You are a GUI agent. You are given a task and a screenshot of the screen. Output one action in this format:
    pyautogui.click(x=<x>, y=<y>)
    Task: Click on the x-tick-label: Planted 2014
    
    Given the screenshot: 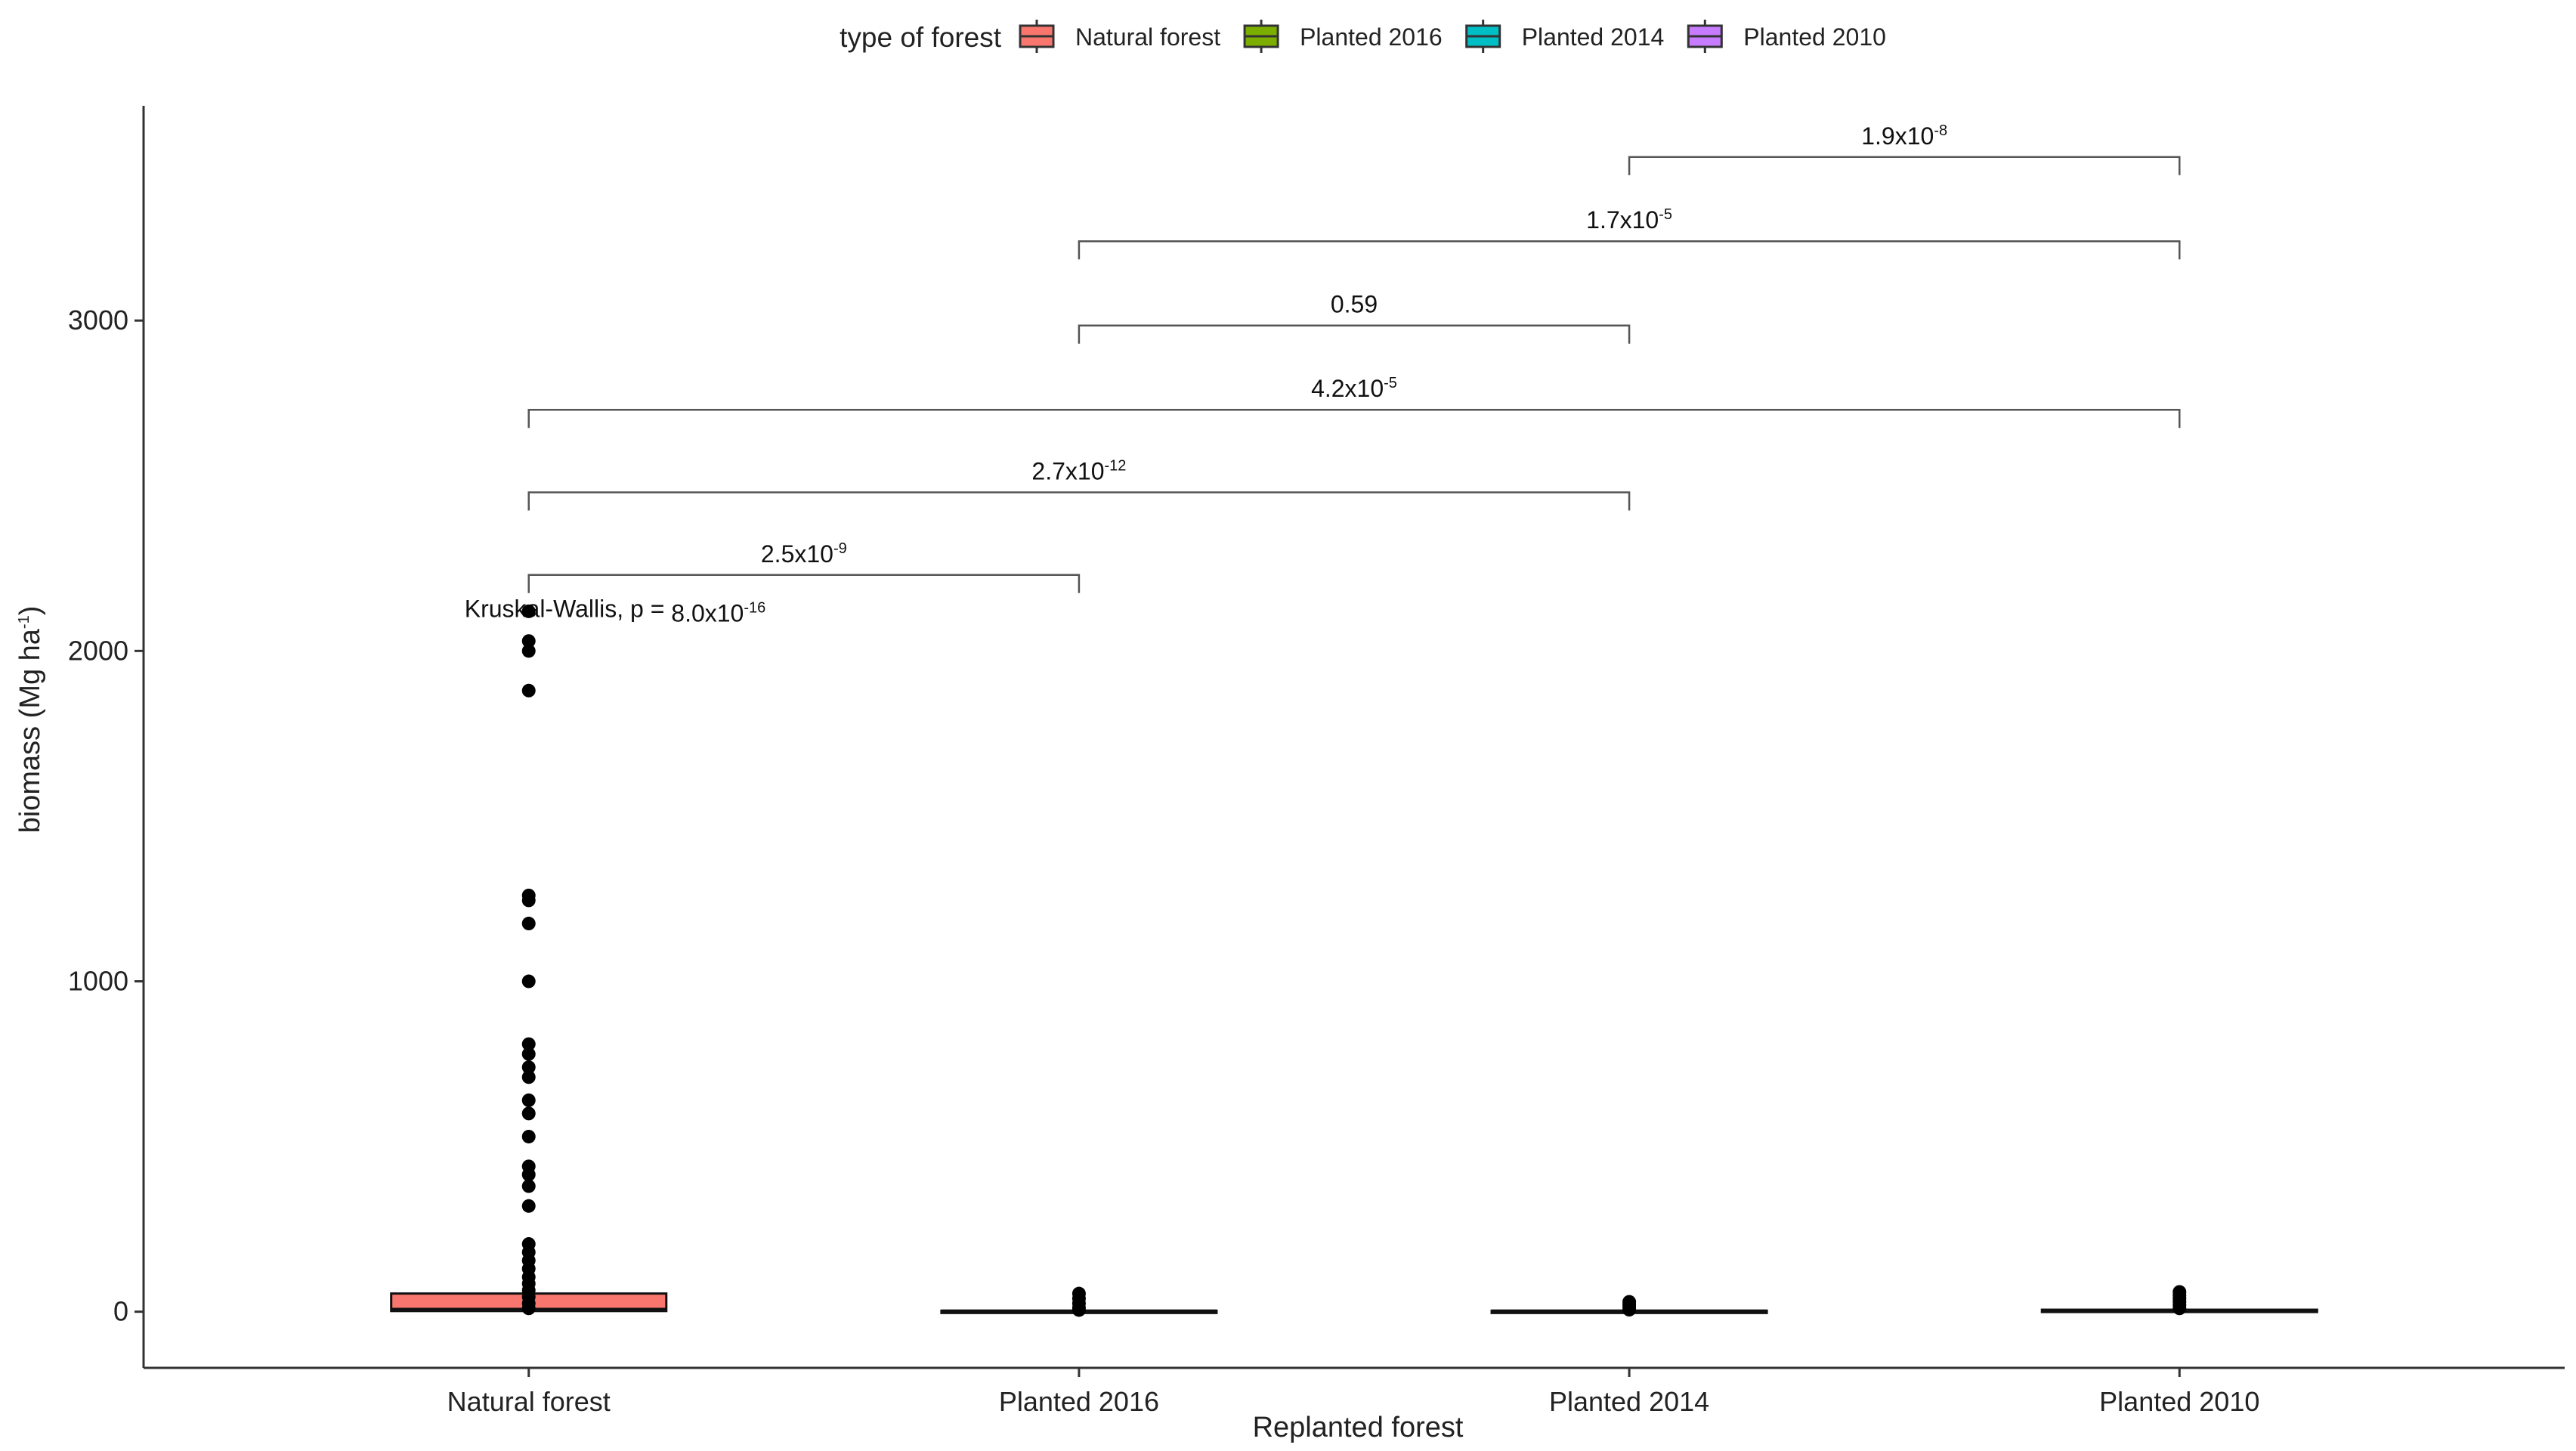 What is the action you would take?
    pyautogui.click(x=1629, y=1401)
    